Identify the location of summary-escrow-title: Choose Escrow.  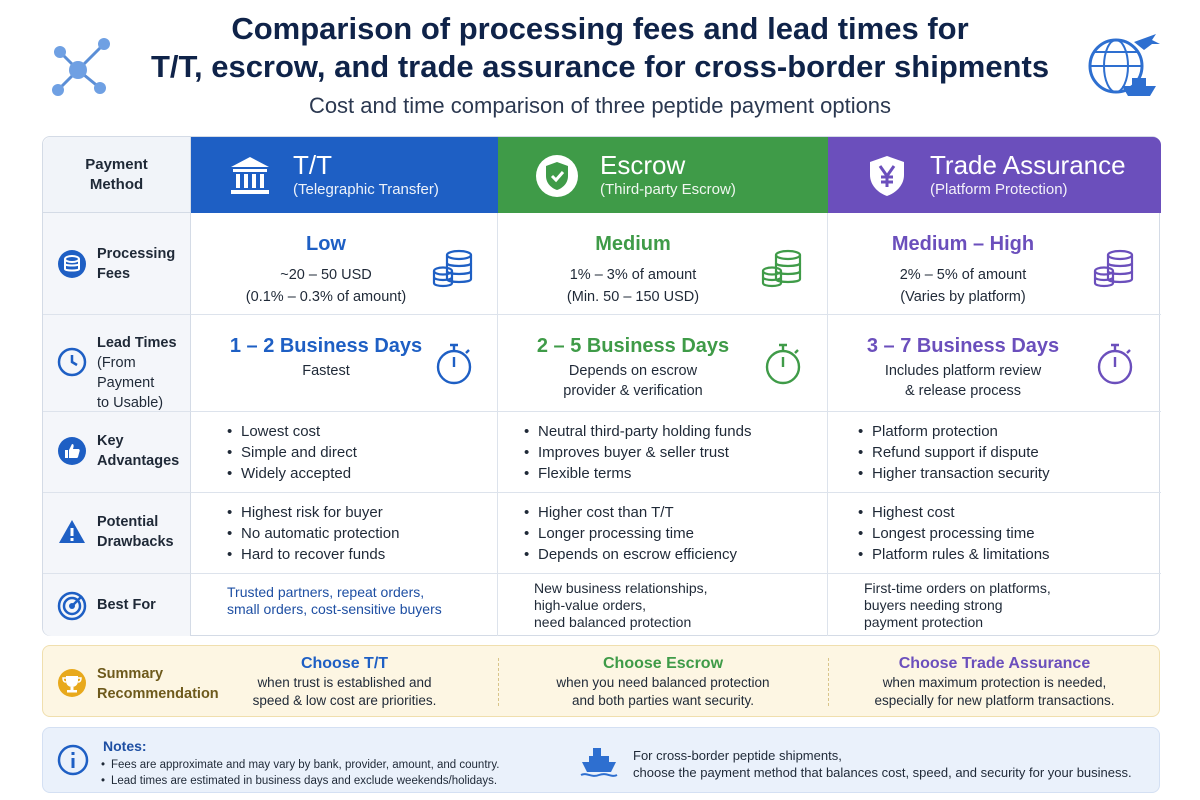
(663, 663).